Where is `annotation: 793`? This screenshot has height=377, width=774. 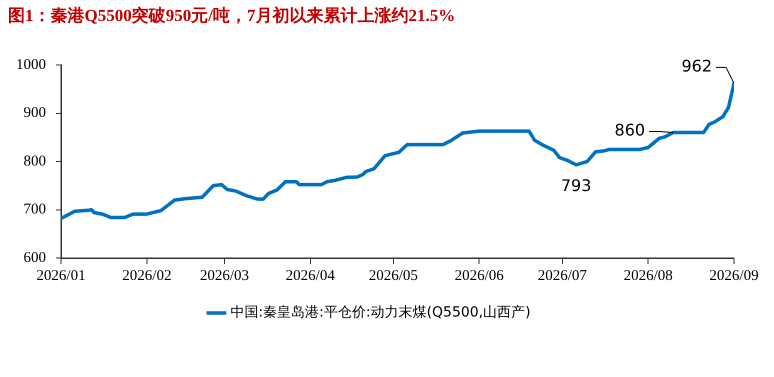
annotation: 793 is located at coordinates (576, 186).